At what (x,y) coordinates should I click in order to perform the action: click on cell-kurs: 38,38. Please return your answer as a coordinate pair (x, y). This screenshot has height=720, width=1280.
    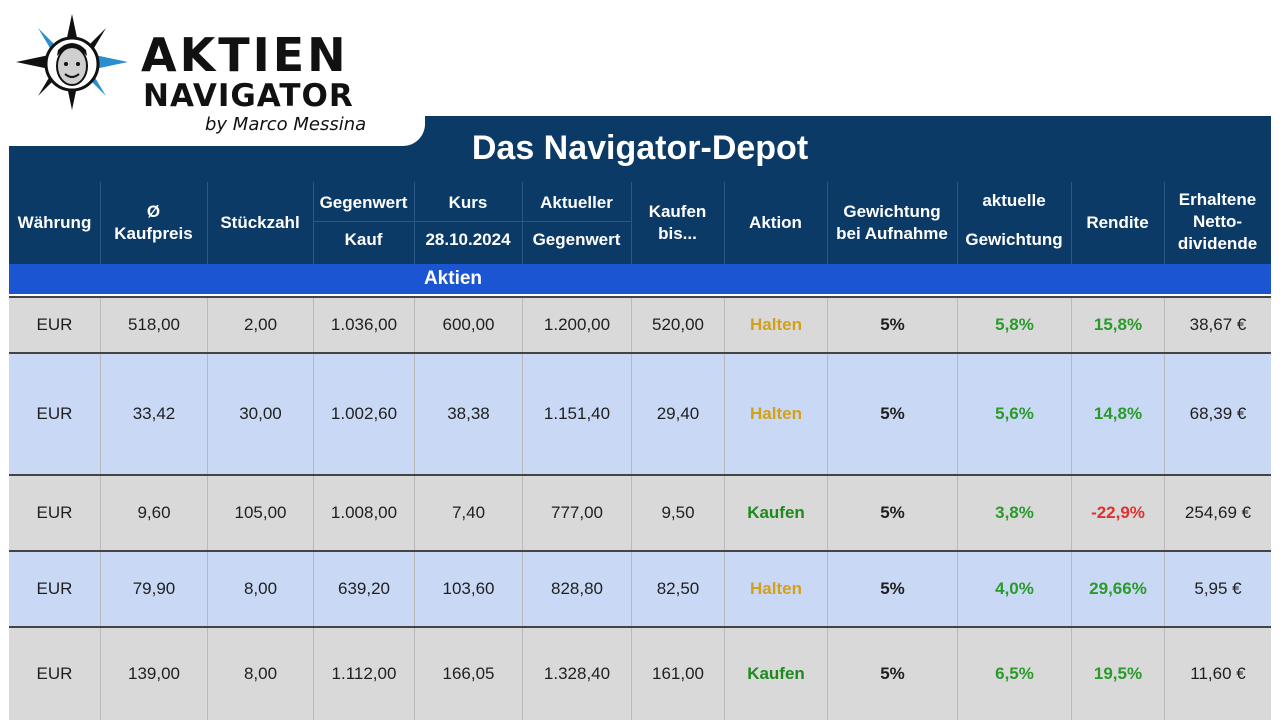
    Looking at the image, I should click on (468, 414).